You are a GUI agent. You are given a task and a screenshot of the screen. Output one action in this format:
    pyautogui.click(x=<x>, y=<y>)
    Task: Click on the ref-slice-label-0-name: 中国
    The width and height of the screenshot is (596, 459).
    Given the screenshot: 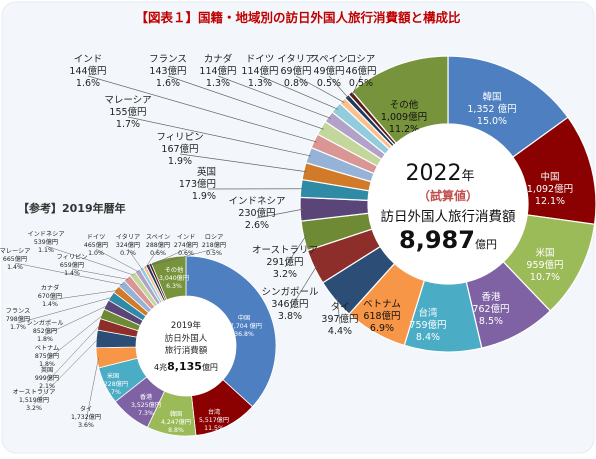 What is the action you would take?
    pyautogui.click(x=244, y=318)
    